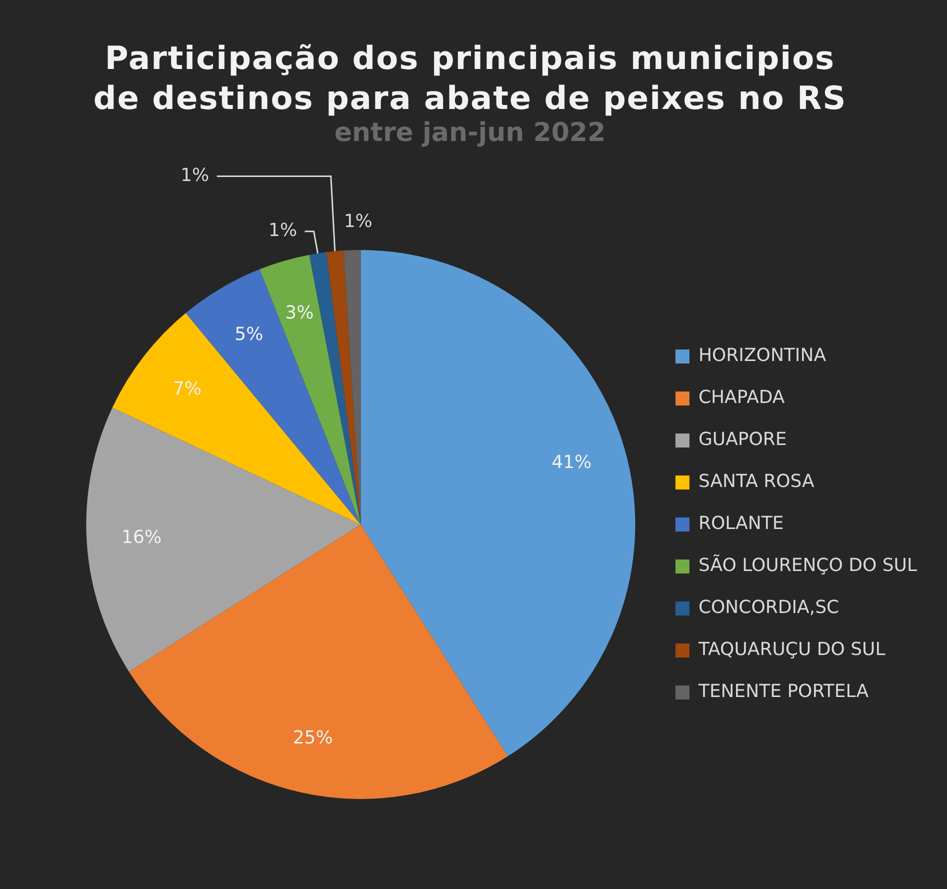 This screenshot has height=889, width=947. Describe the element at coordinates (783, 691) in the screenshot. I see `legend-label: TENENTE PORTELA` at that location.